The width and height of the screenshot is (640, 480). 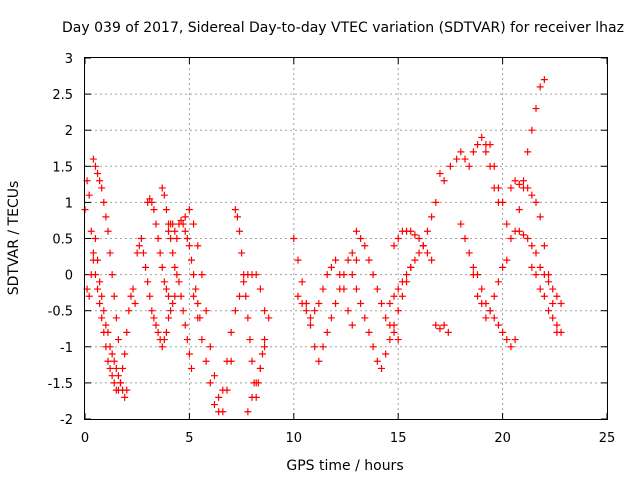 I want to click on series-prn-a, so click(x=110, y=285).